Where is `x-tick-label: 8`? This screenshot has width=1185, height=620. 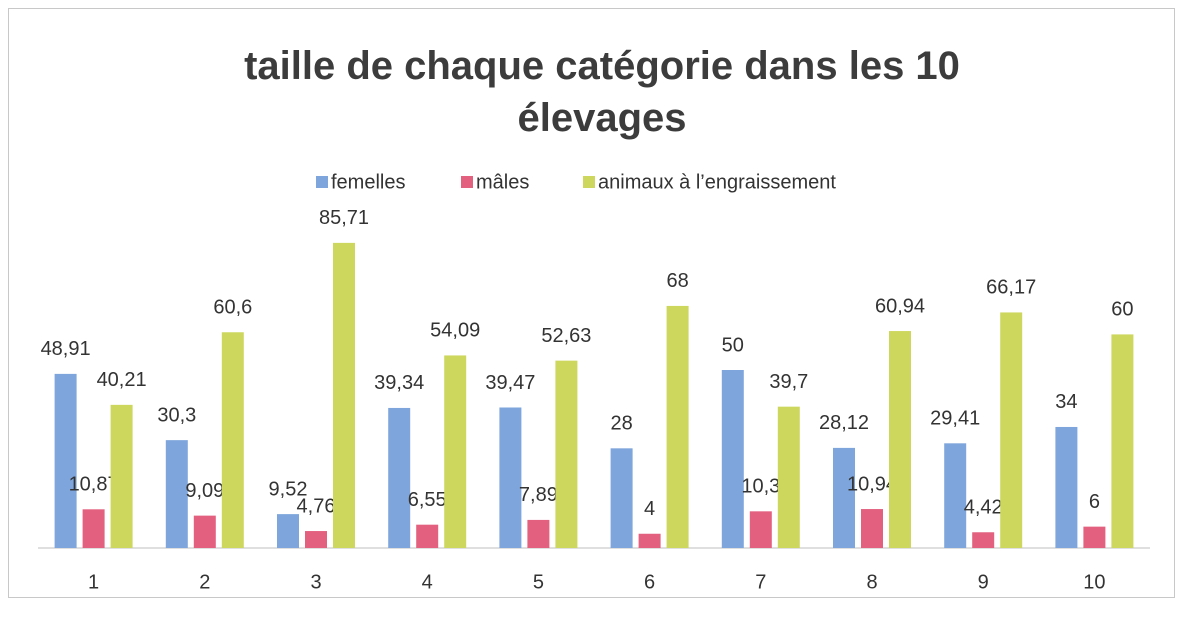 x-tick-label: 8 is located at coordinates (871, 582).